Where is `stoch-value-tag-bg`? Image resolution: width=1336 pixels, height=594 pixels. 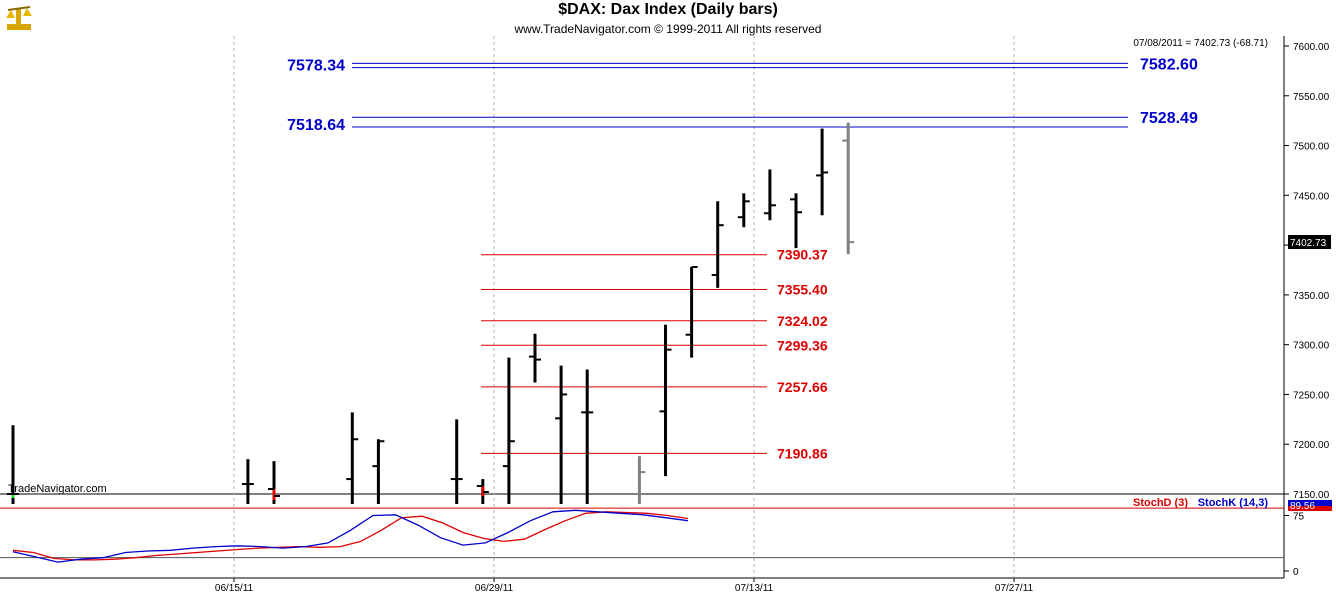
stoch-value-tag-bg is located at coordinates (1310, 505).